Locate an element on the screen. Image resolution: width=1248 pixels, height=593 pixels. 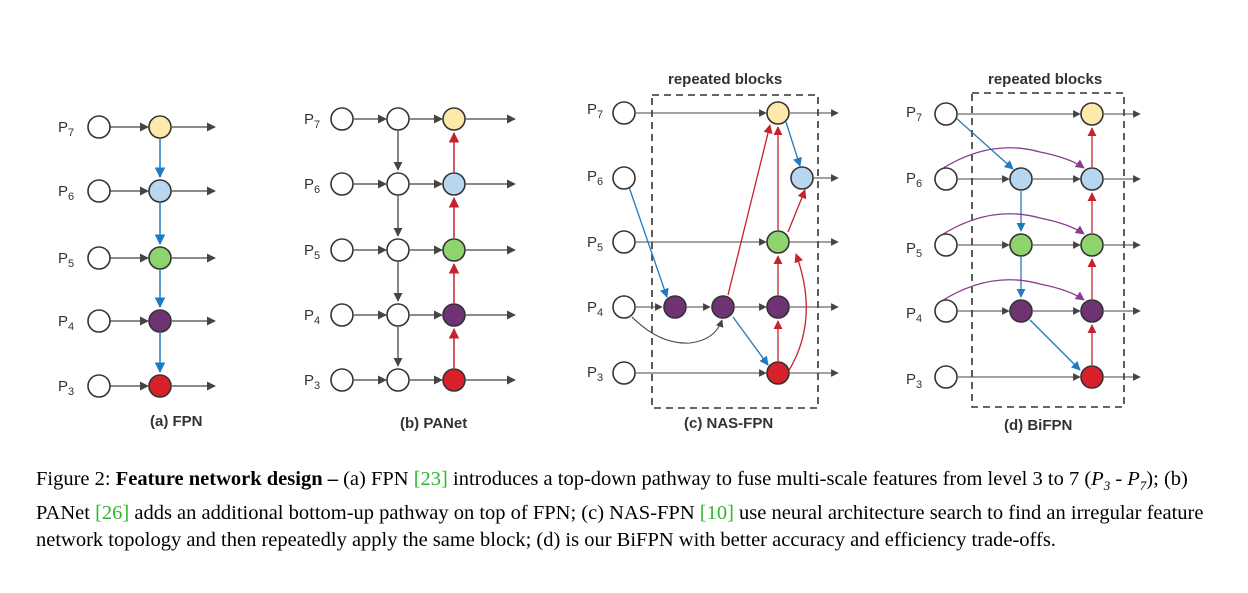
caption-text: (a) FPN is located at coordinates (375, 479).